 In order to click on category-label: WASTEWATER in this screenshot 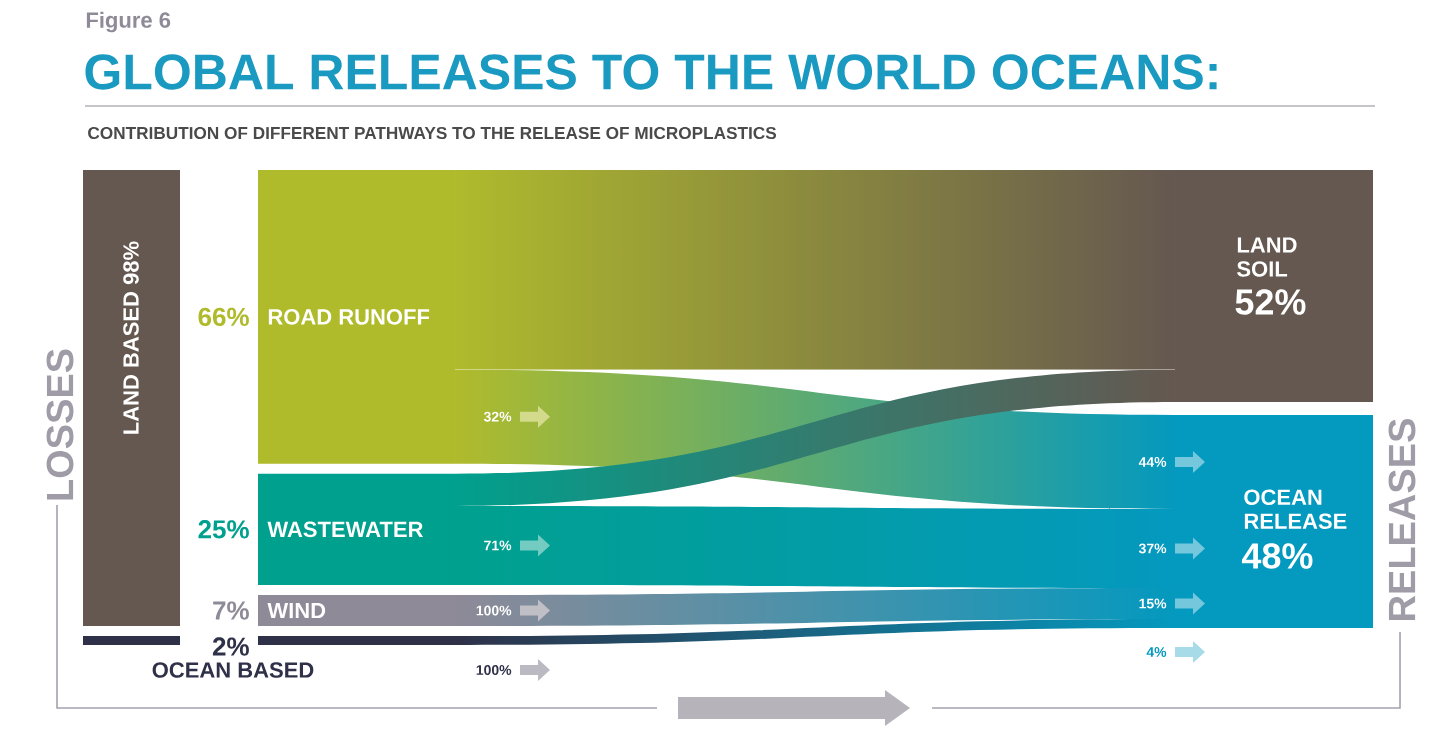, I will do `click(345, 529)`.